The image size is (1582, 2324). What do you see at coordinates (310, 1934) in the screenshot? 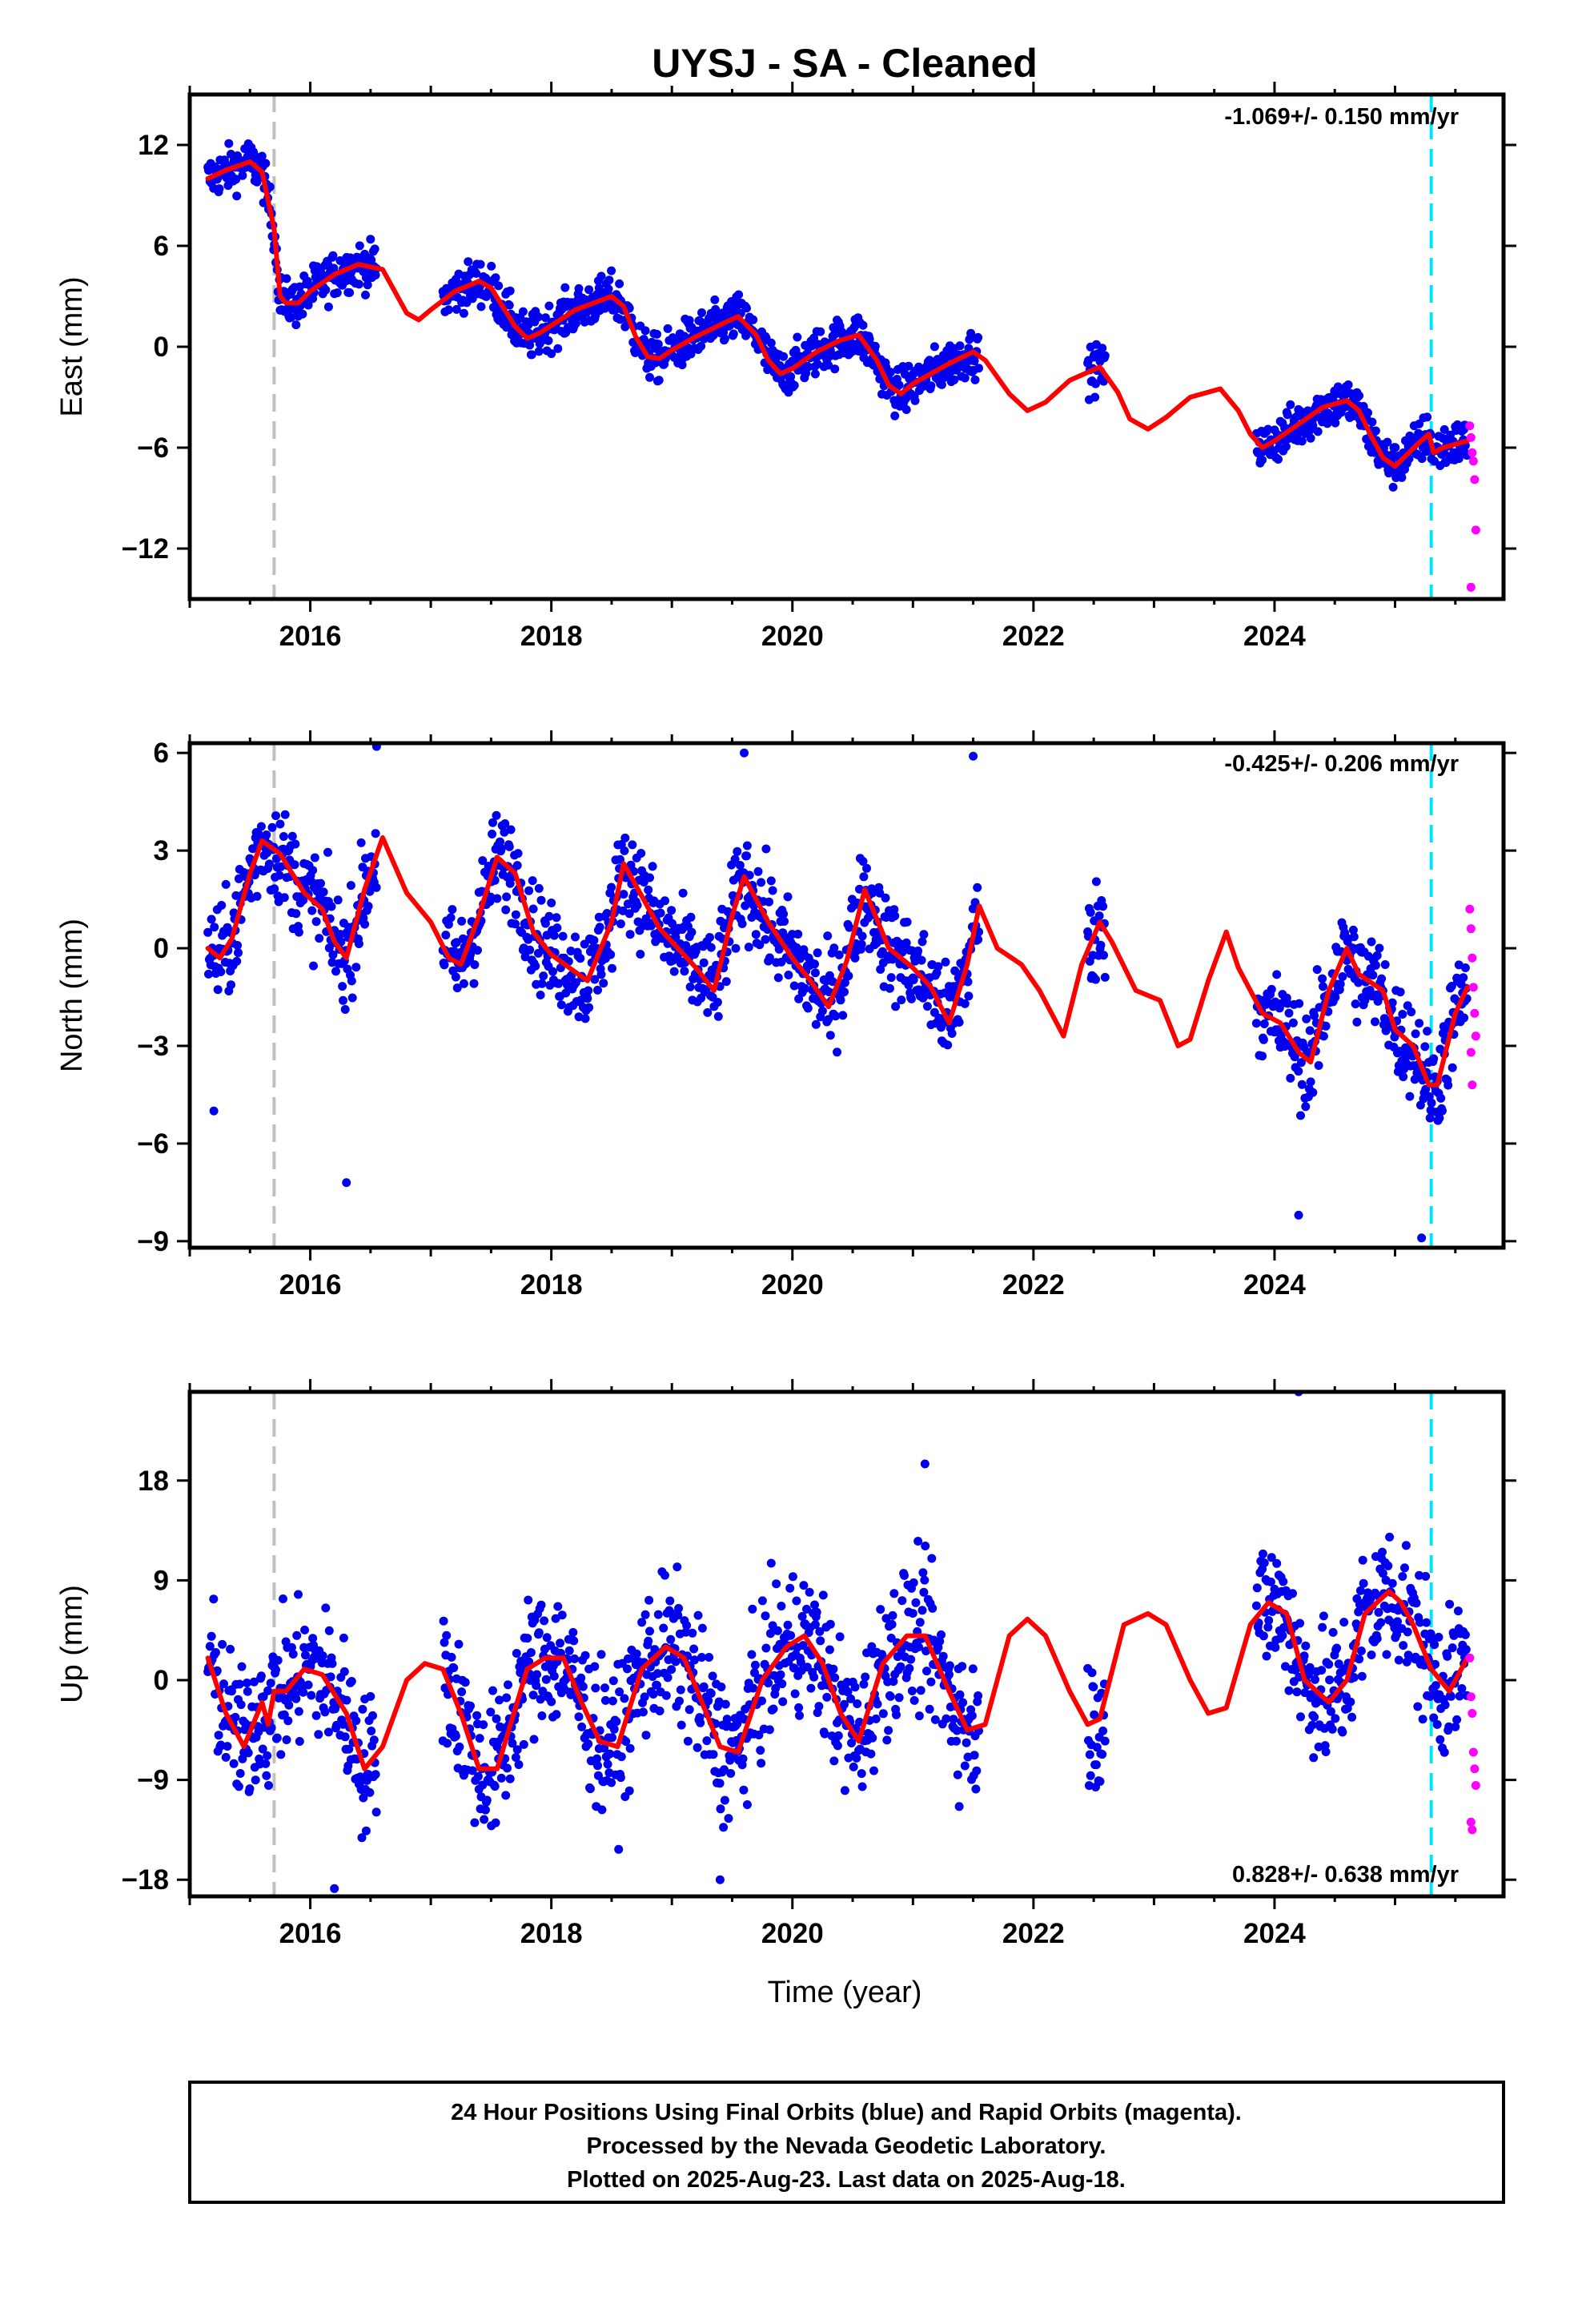
I see `x-tick-label: 2016` at bounding box center [310, 1934].